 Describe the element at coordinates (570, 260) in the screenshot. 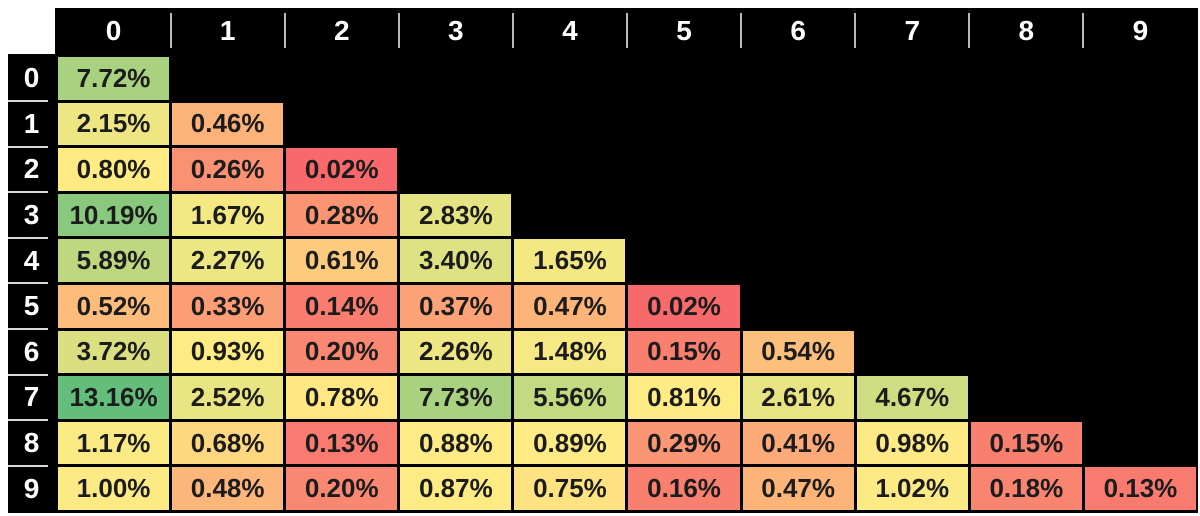

I see `cell-r4-c4: 1.65%` at that location.